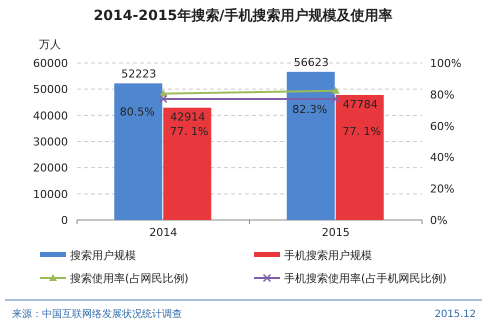 The image size is (487, 328). What do you see at coordinates (311, 62) in the screenshot?
I see `data-label: 56623` at bounding box center [311, 62].